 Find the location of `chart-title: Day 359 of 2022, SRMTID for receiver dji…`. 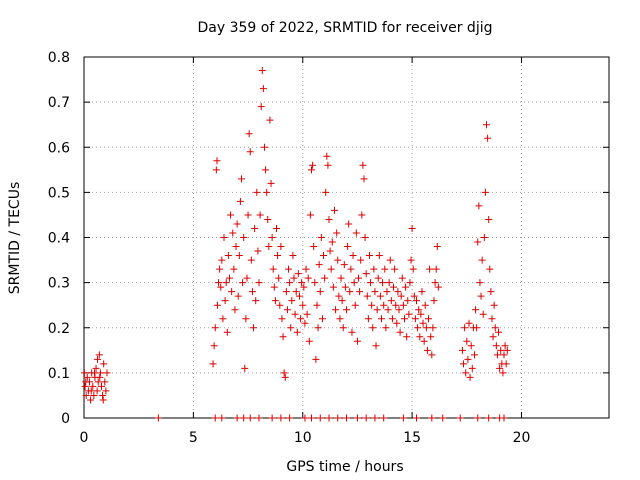

chart-title: Day 359 of 2022, SRMTID for receiver dji… is located at coordinates (345, 28).